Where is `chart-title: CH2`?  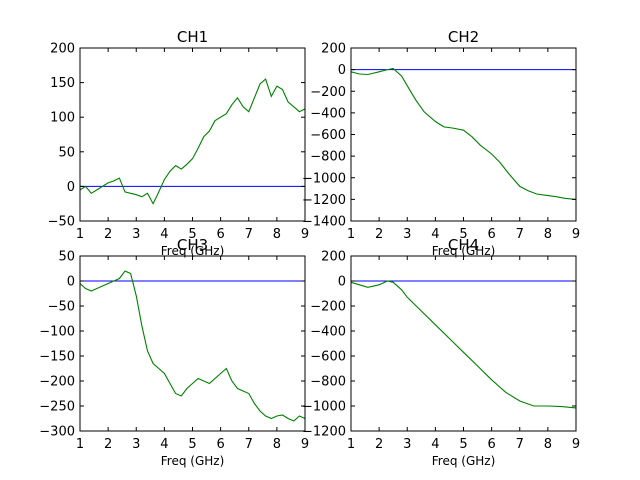 chart-title: CH2 is located at coordinates (463, 37).